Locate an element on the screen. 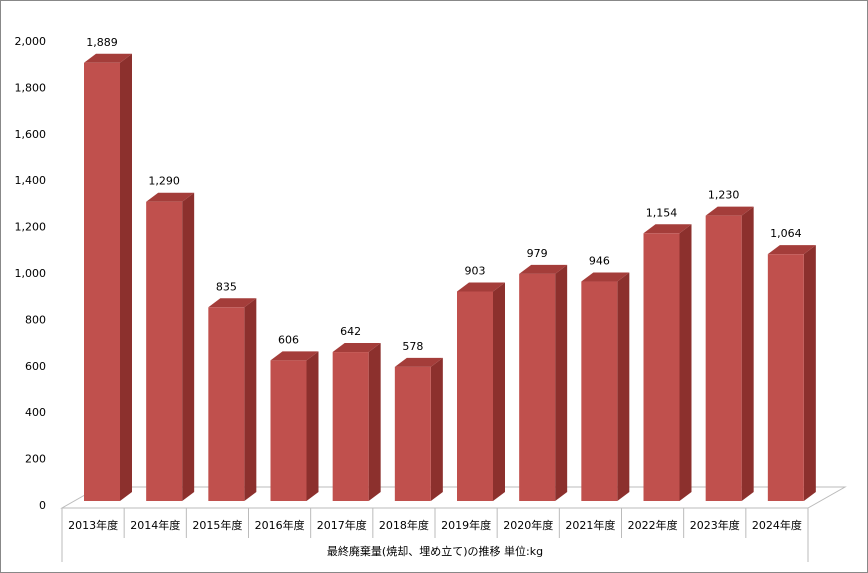 Image resolution: width=868 pixels, height=573 pixels. y-tick-label: 1,600 is located at coordinates (31, 134).